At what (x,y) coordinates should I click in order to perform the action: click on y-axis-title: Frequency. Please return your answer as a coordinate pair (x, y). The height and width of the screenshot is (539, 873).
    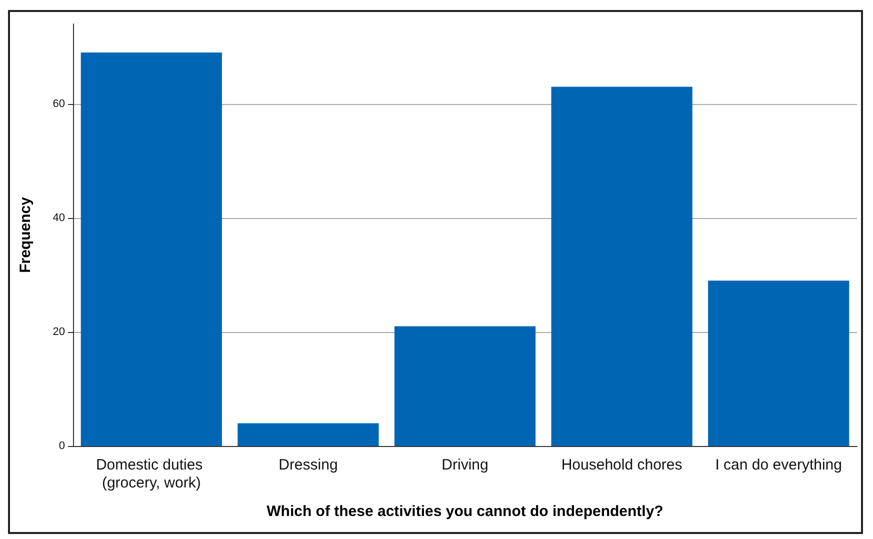
    Looking at the image, I should click on (25, 234).